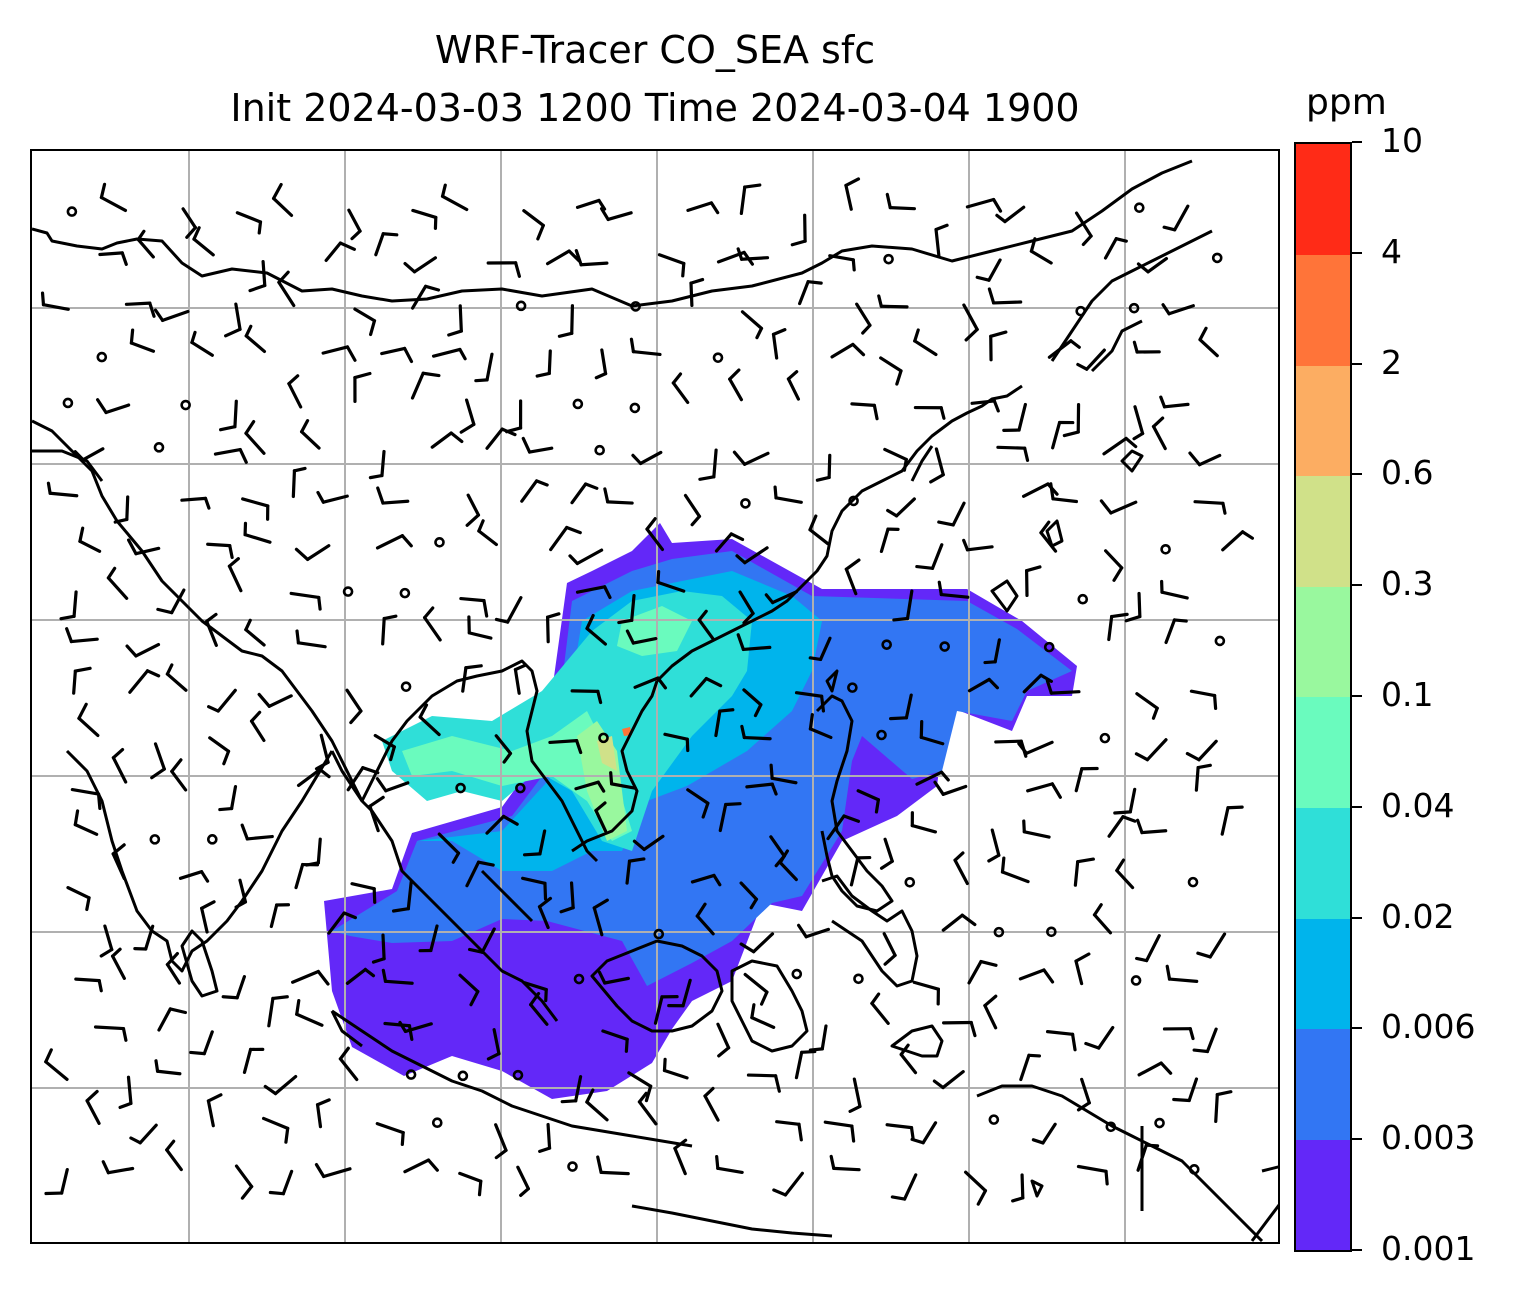 This screenshot has width=1528, height=1306. I want to click on map-title: WRF-Tracer CO_SEA sfc, so click(655, 50).